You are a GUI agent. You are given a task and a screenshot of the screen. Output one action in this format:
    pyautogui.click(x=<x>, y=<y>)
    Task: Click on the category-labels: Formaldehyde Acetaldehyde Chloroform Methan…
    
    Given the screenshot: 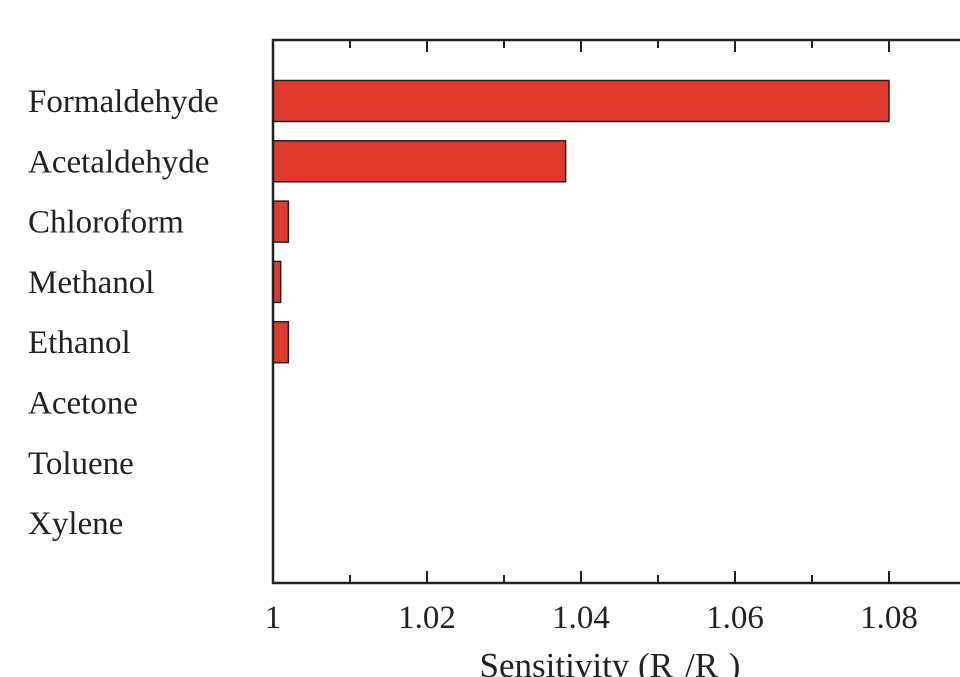 What is the action you would take?
    pyautogui.click(x=123, y=313)
    